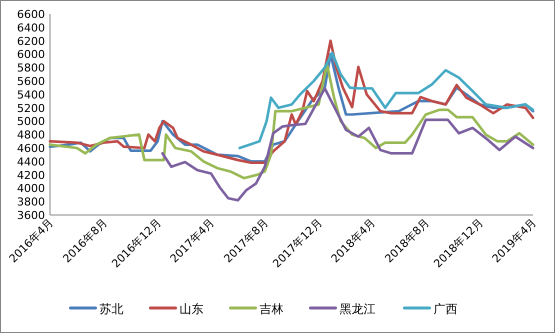  I want to click on y-tick-label: 5600, so click(31, 81).